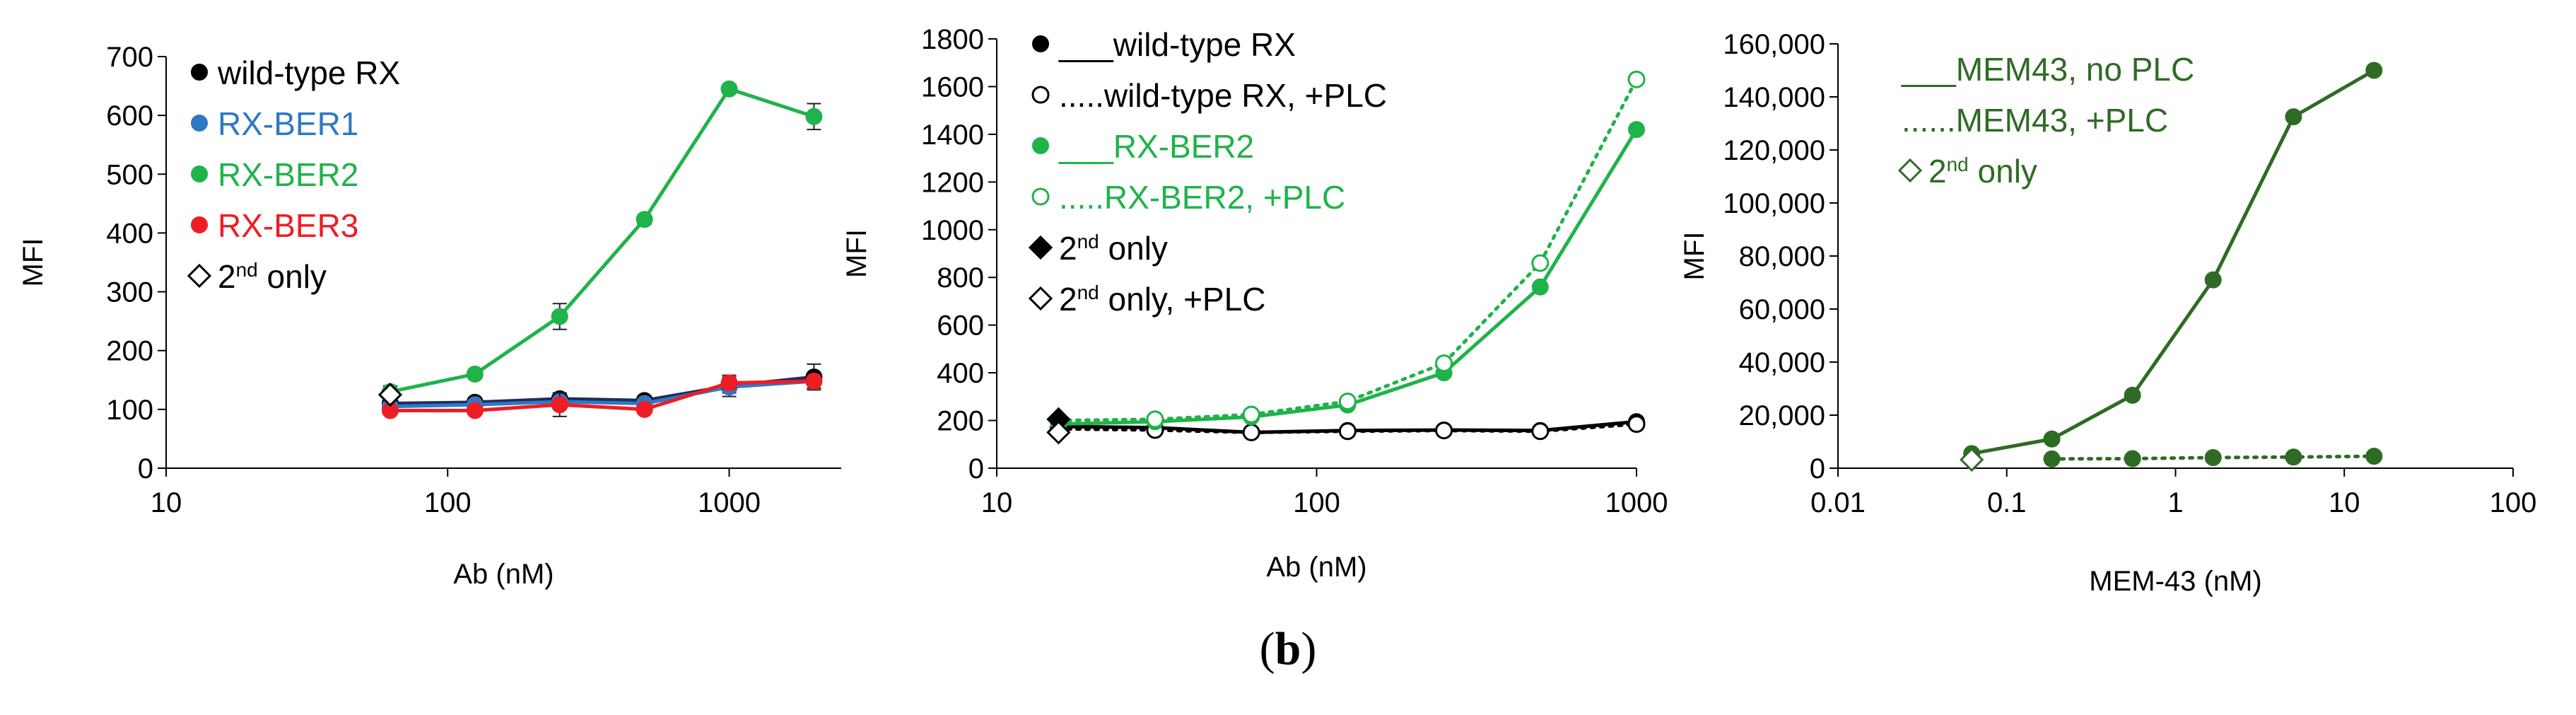  I want to click on y-tick-label: 700, so click(129, 57).